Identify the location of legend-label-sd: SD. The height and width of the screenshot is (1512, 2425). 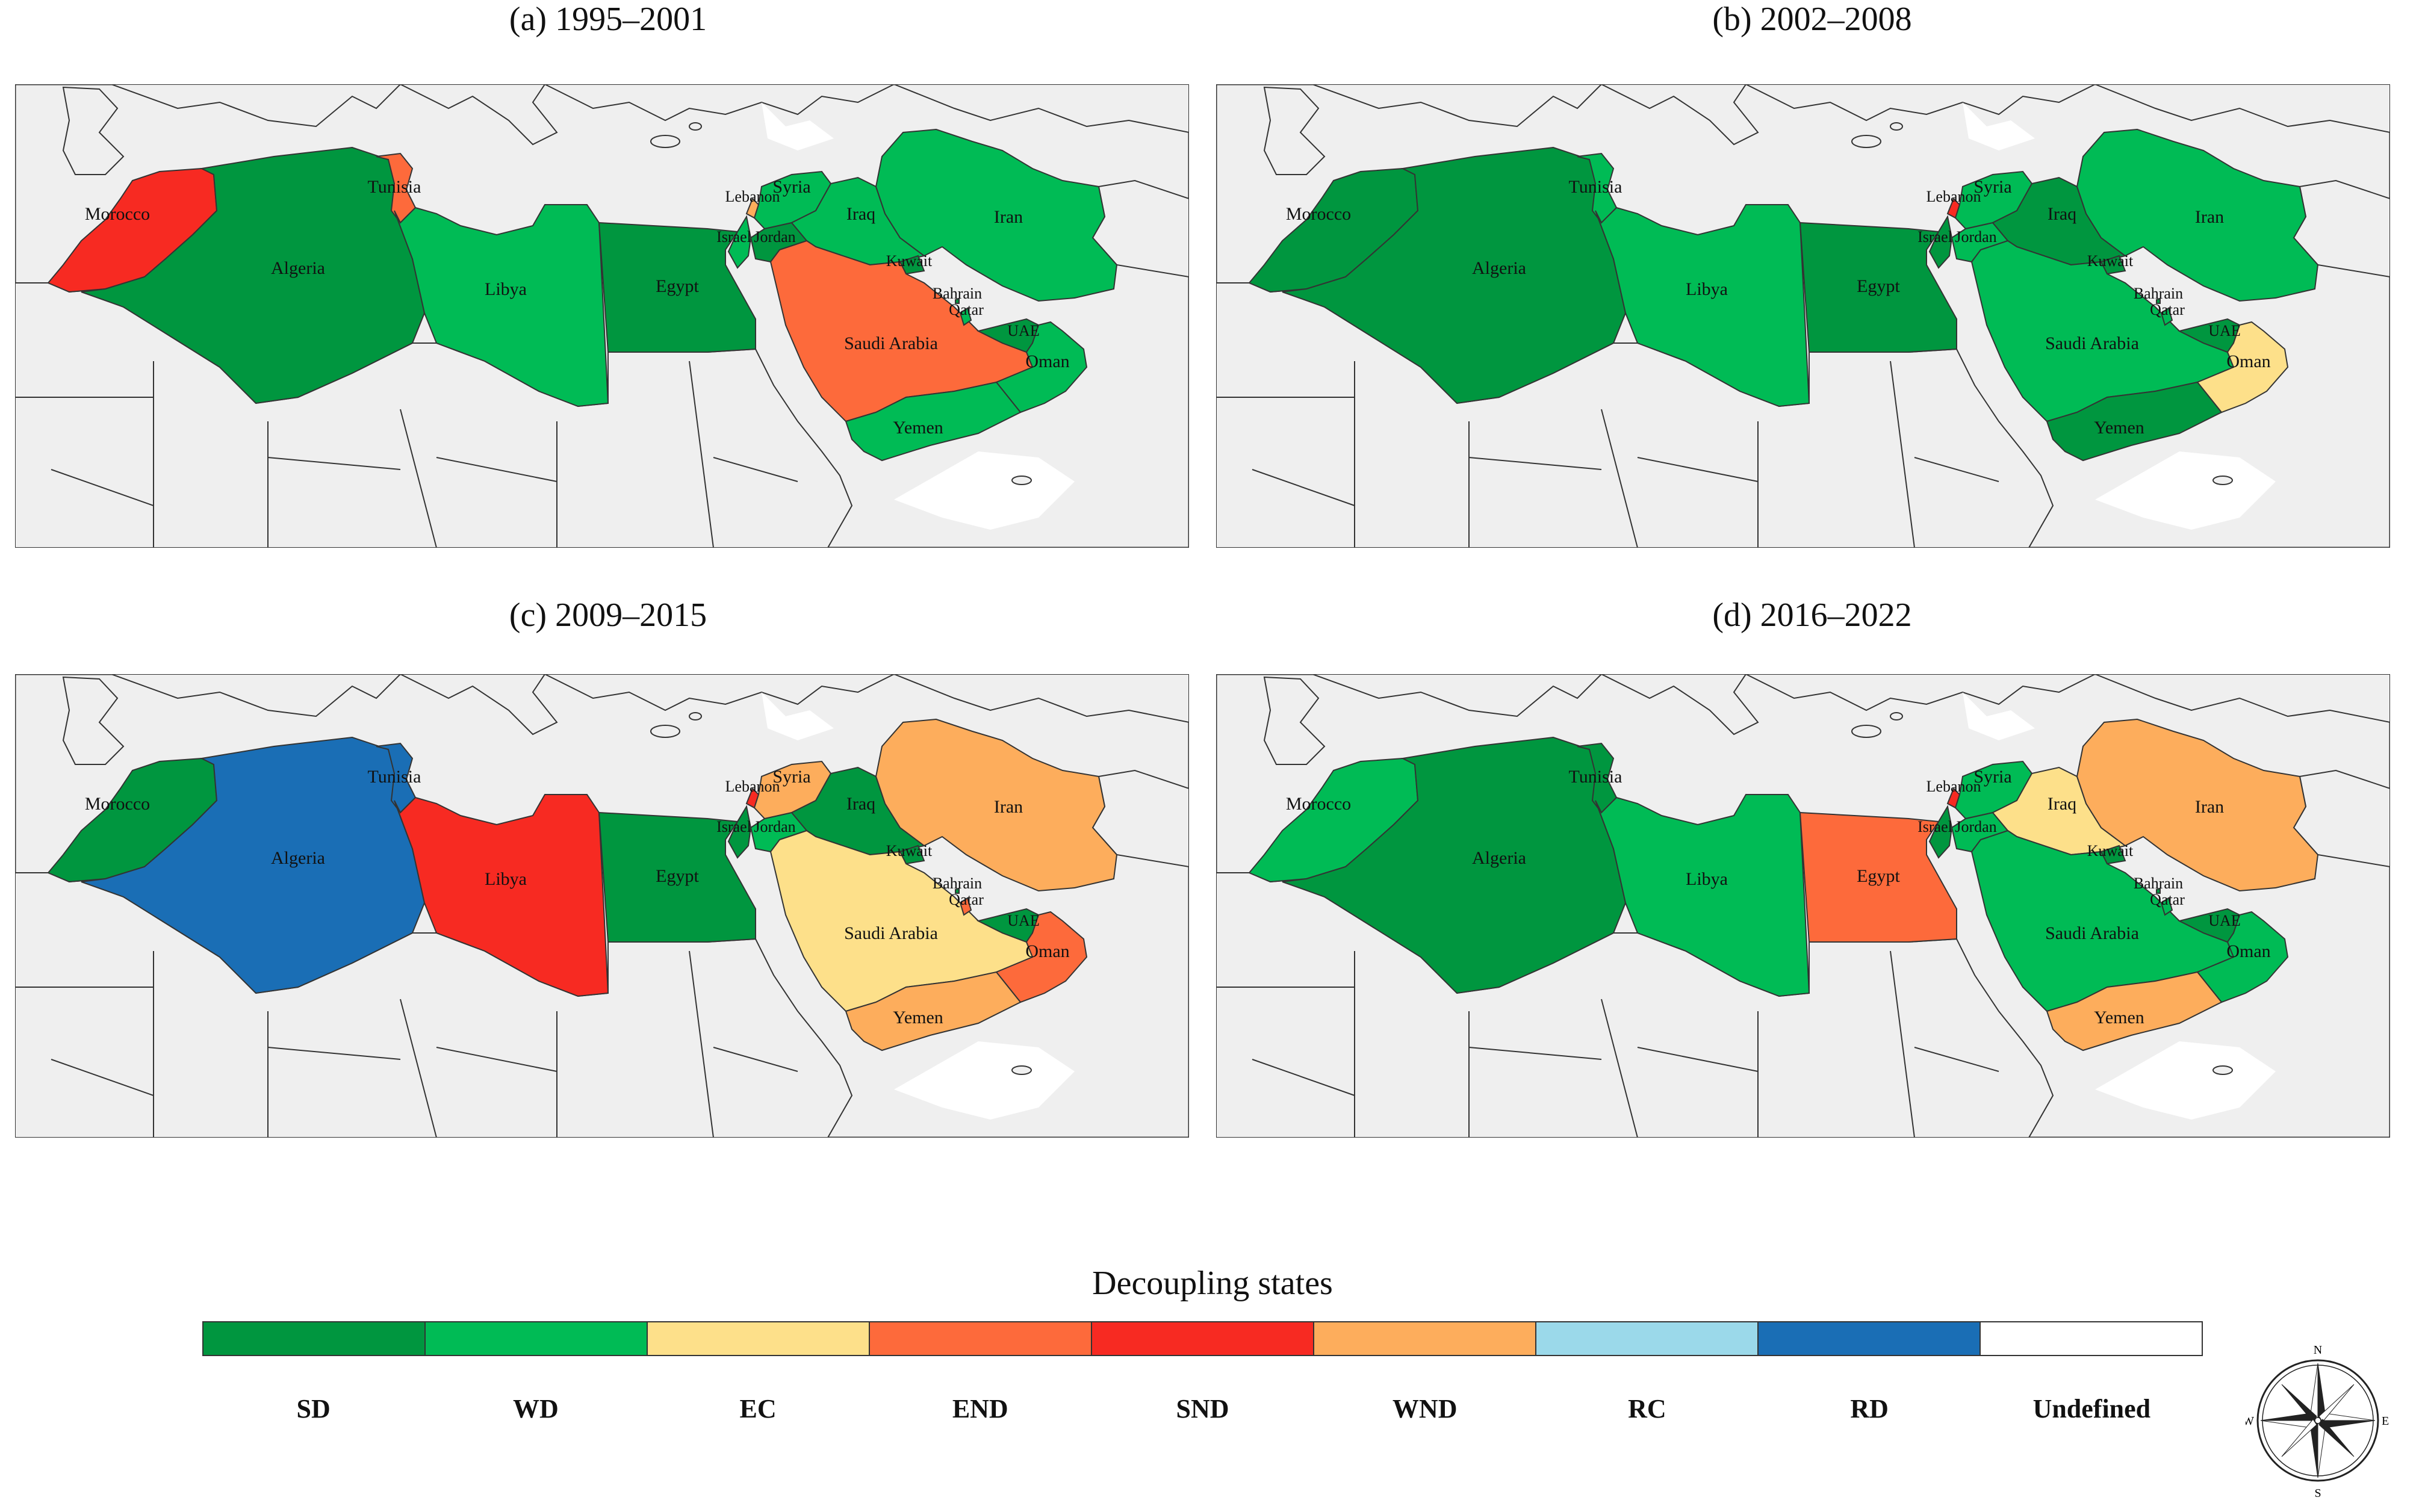
(313, 1409).